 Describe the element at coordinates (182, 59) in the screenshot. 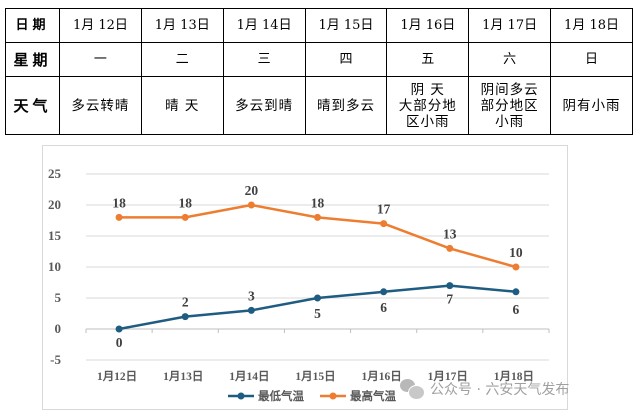

I see `weekday-cell: 二` at that location.